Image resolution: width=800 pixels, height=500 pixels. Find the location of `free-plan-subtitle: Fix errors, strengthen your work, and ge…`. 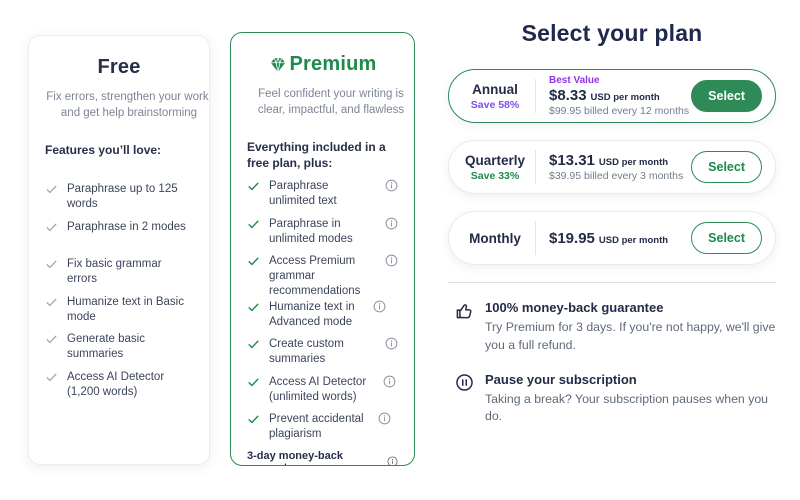

free-plan-subtitle: Fix errors, strengthen your work, and ge… is located at coordinates (128, 105).